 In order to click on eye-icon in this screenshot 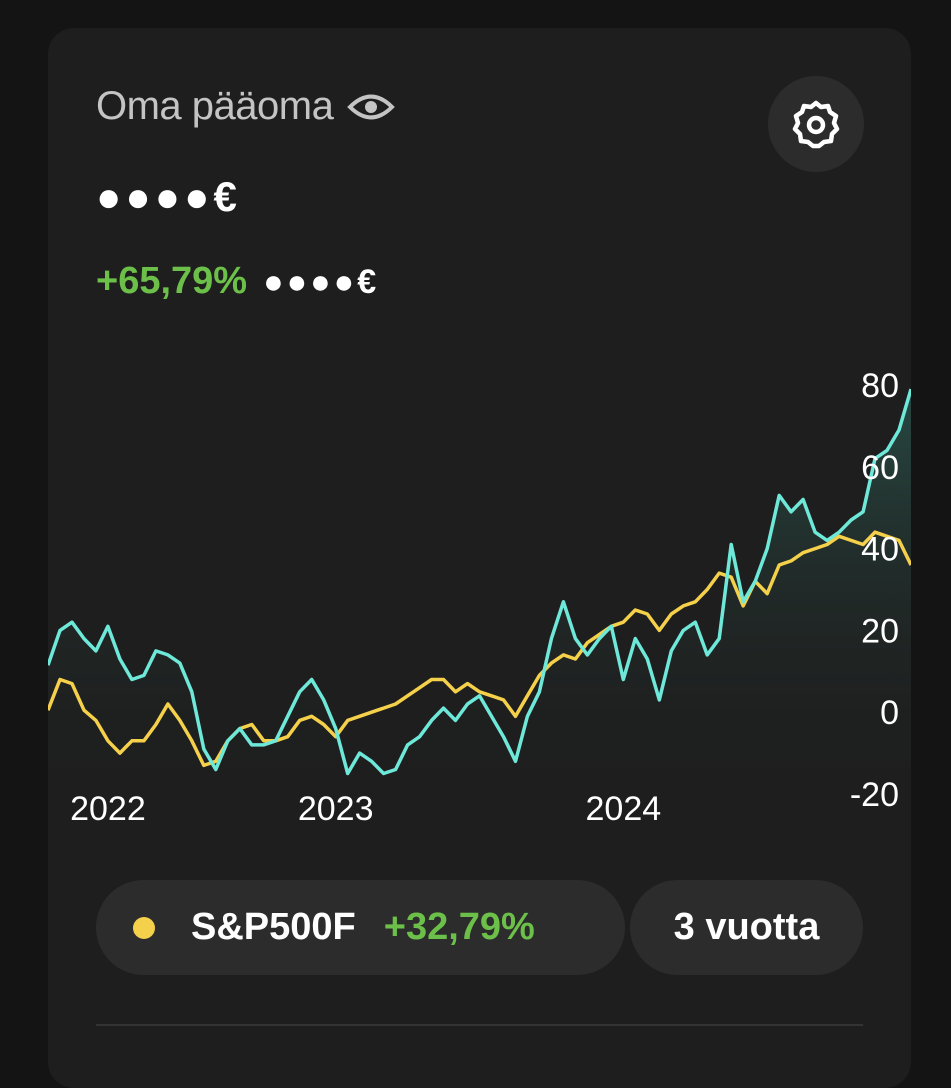, I will do `click(371, 107)`.